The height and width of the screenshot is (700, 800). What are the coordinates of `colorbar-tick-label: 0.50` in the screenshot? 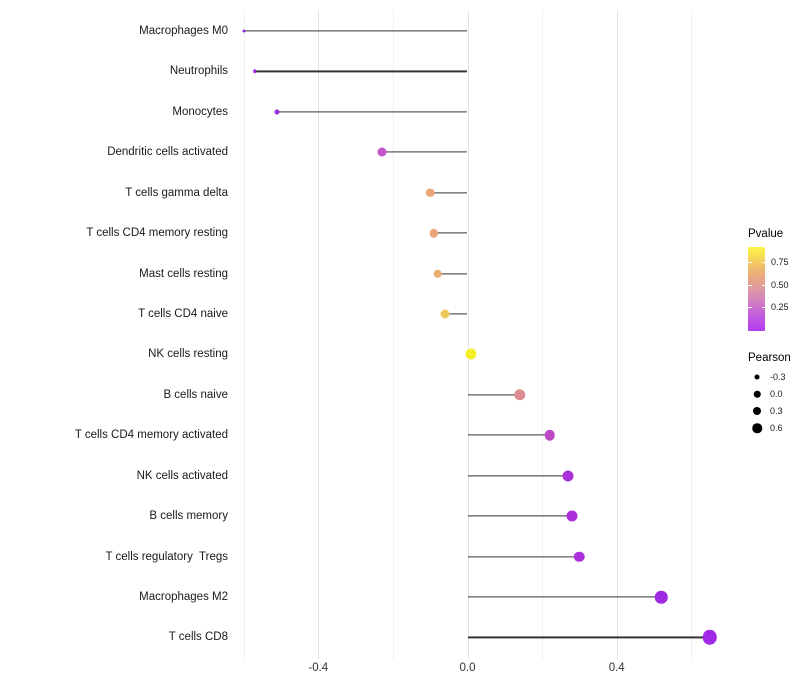 It's located at (780, 284).